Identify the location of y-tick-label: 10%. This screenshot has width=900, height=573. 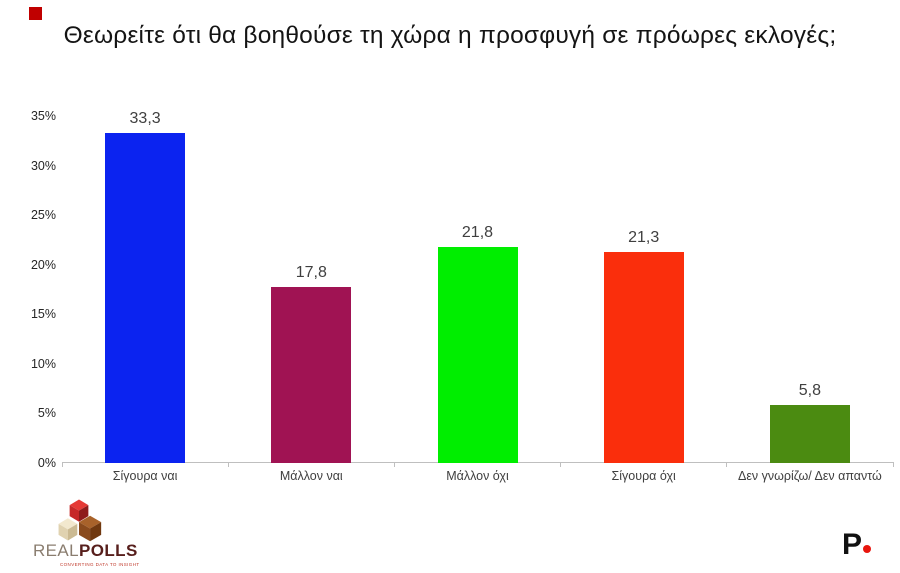
(43, 363).